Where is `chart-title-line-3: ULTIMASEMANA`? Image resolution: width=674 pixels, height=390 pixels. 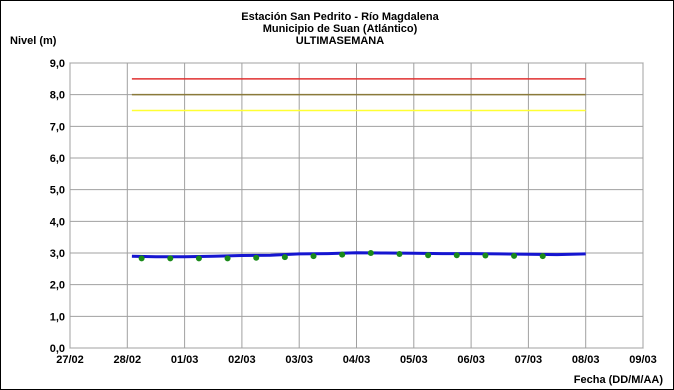 chart-title-line-3: ULTIMASEMANA is located at coordinates (340, 41).